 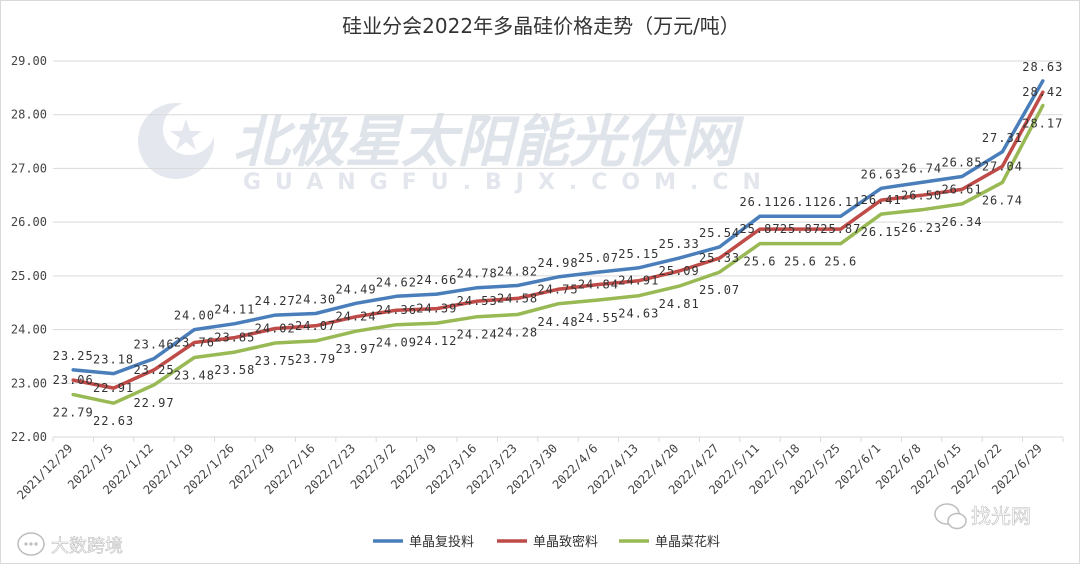 What do you see at coordinates (194, 316) in the screenshot?
I see `data-label: 24.00` at bounding box center [194, 316].